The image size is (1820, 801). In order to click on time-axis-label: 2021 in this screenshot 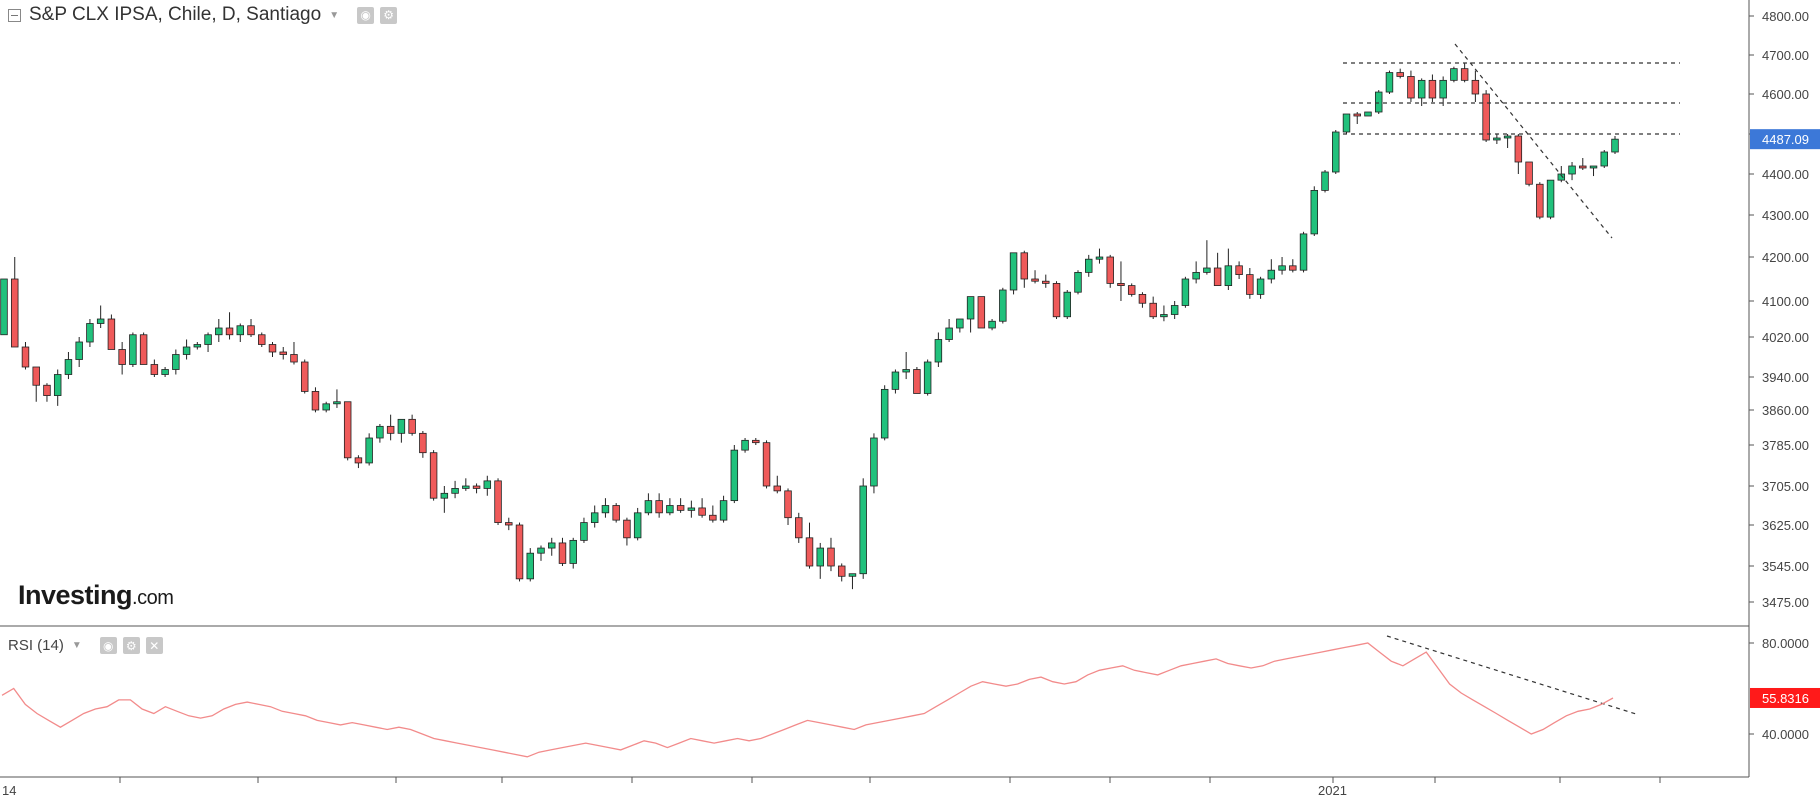, I will do `click(1332, 789)`.